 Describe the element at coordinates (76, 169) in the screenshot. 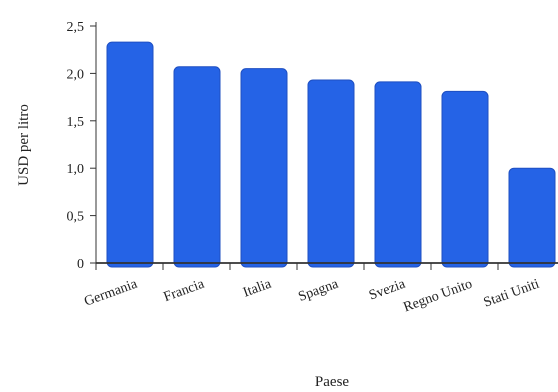

I see `y-tick-label: 1,0` at that location.